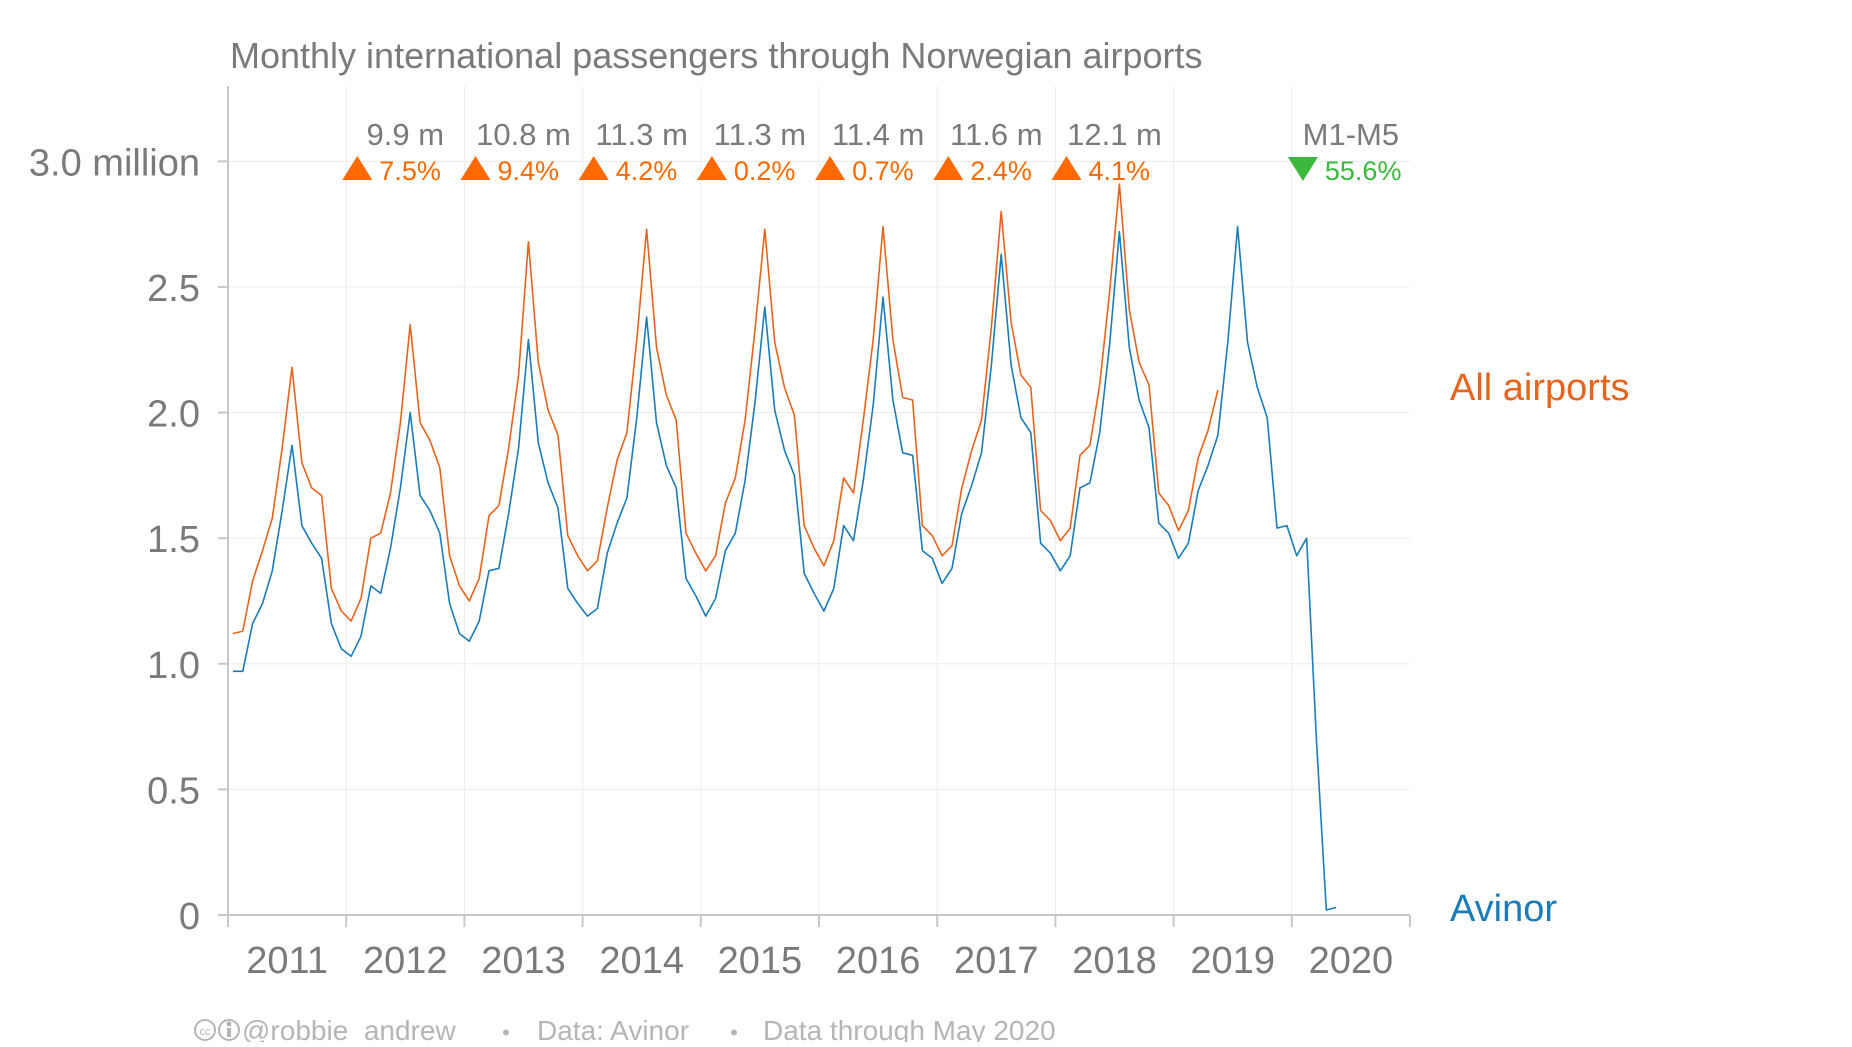 This screenshot has width=1852, height=1047. I want to click on annotation-change: 0.7%, so click(883, 171).